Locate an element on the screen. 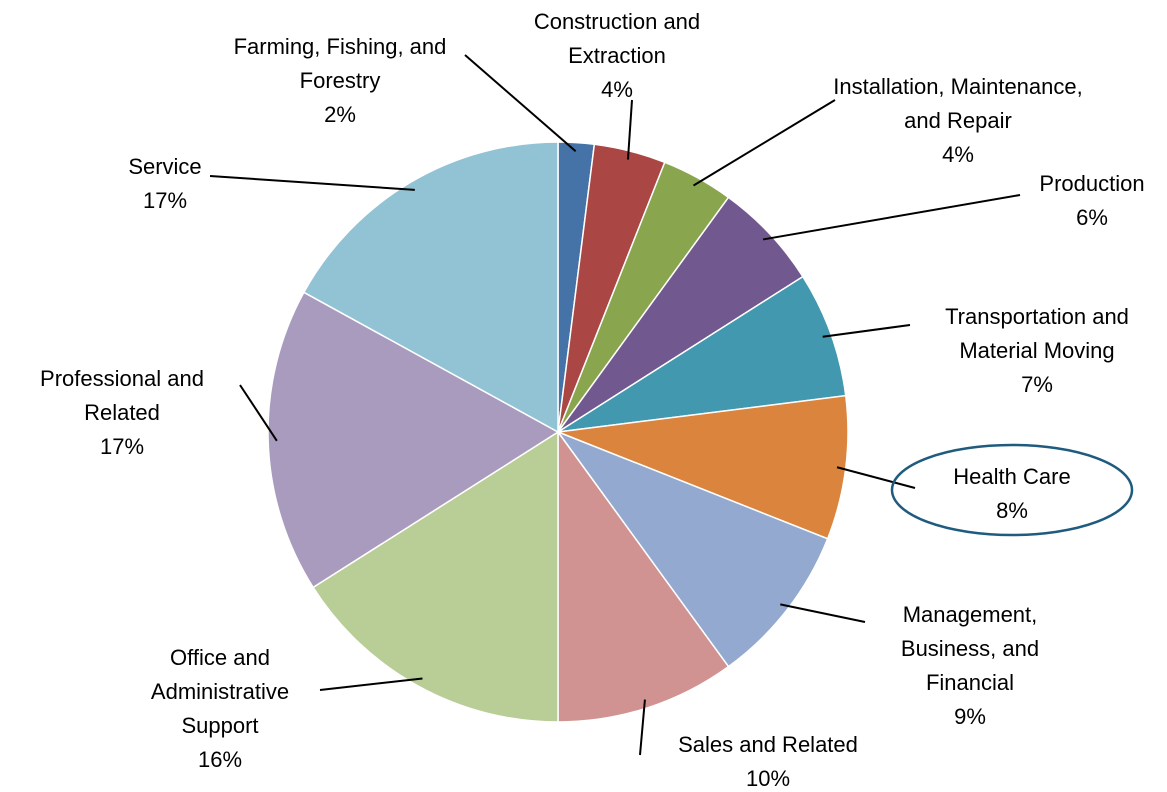 The height and width of the screenshot is (792, 1167). highlight-ellipse is located at coordinates (1012, 490).